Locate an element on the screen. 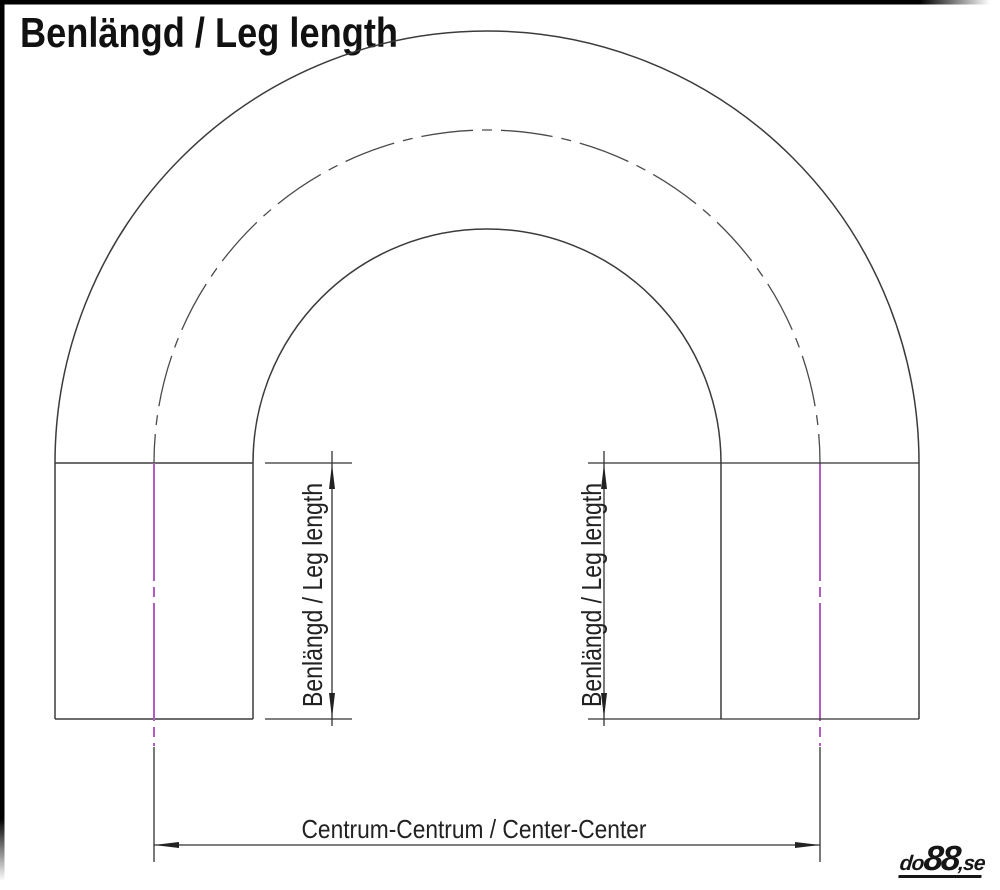 The width and height of the screenshot is (1000, 890). center-center-dimension-label: Centrum-Centrum / Center-Center is located at coordinates (474, 829).